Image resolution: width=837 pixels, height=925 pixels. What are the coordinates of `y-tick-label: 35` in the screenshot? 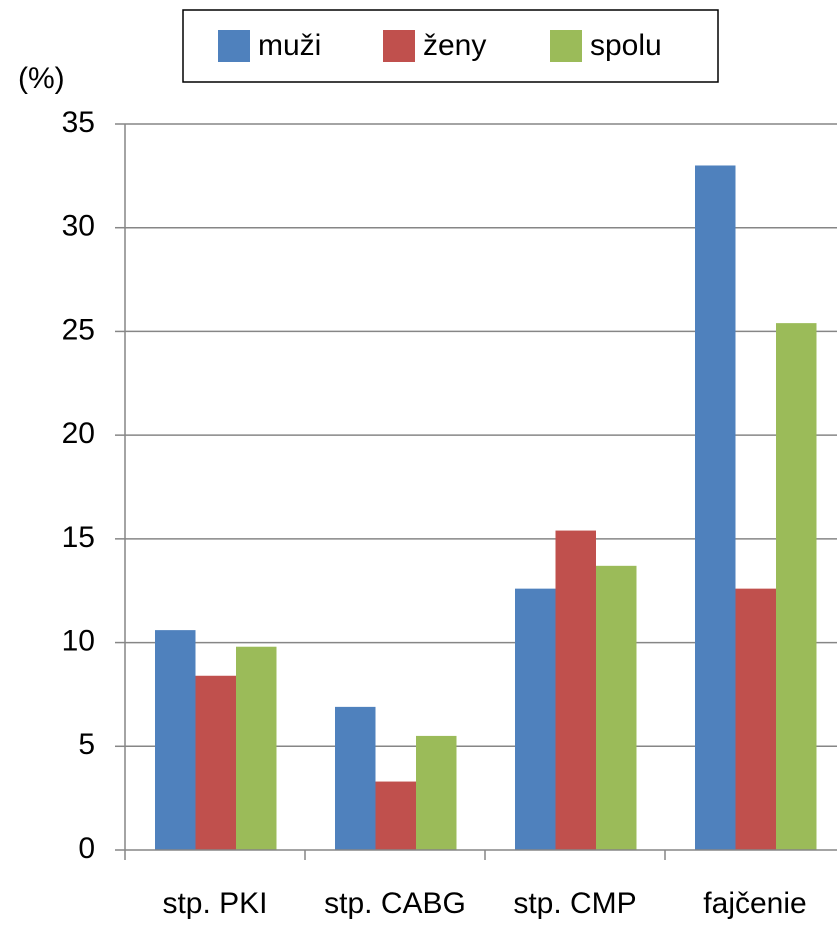 It's located at (78, 122).